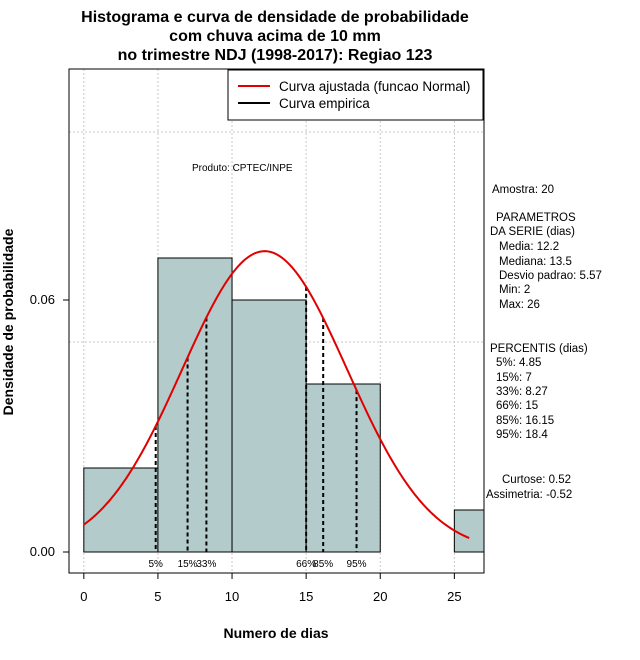 The height and width of the screenshot is (660, 640). What do you see at coordinates (550, 276) in the screenshot?
I see `stat-param: Desvio padrao: 5.57` at bounding box center [550, 276].